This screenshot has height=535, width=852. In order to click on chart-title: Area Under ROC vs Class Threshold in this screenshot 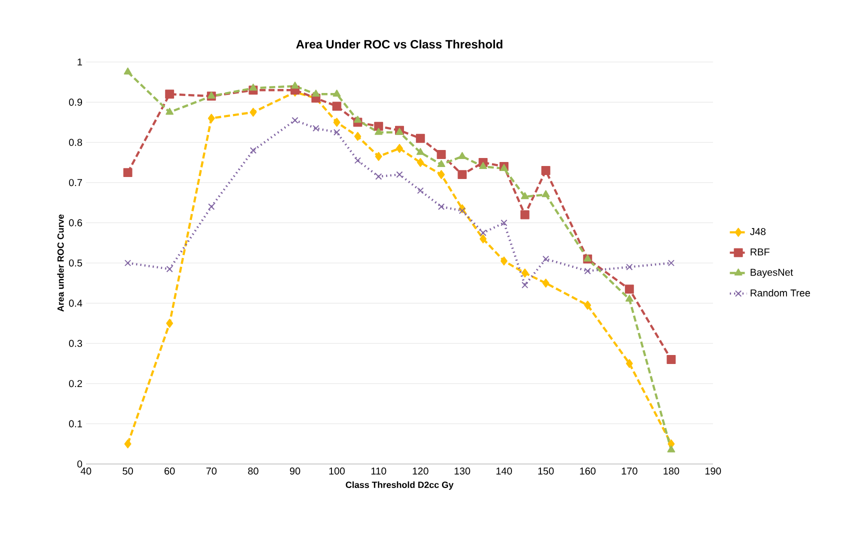, I will do `click(399, 44)`.